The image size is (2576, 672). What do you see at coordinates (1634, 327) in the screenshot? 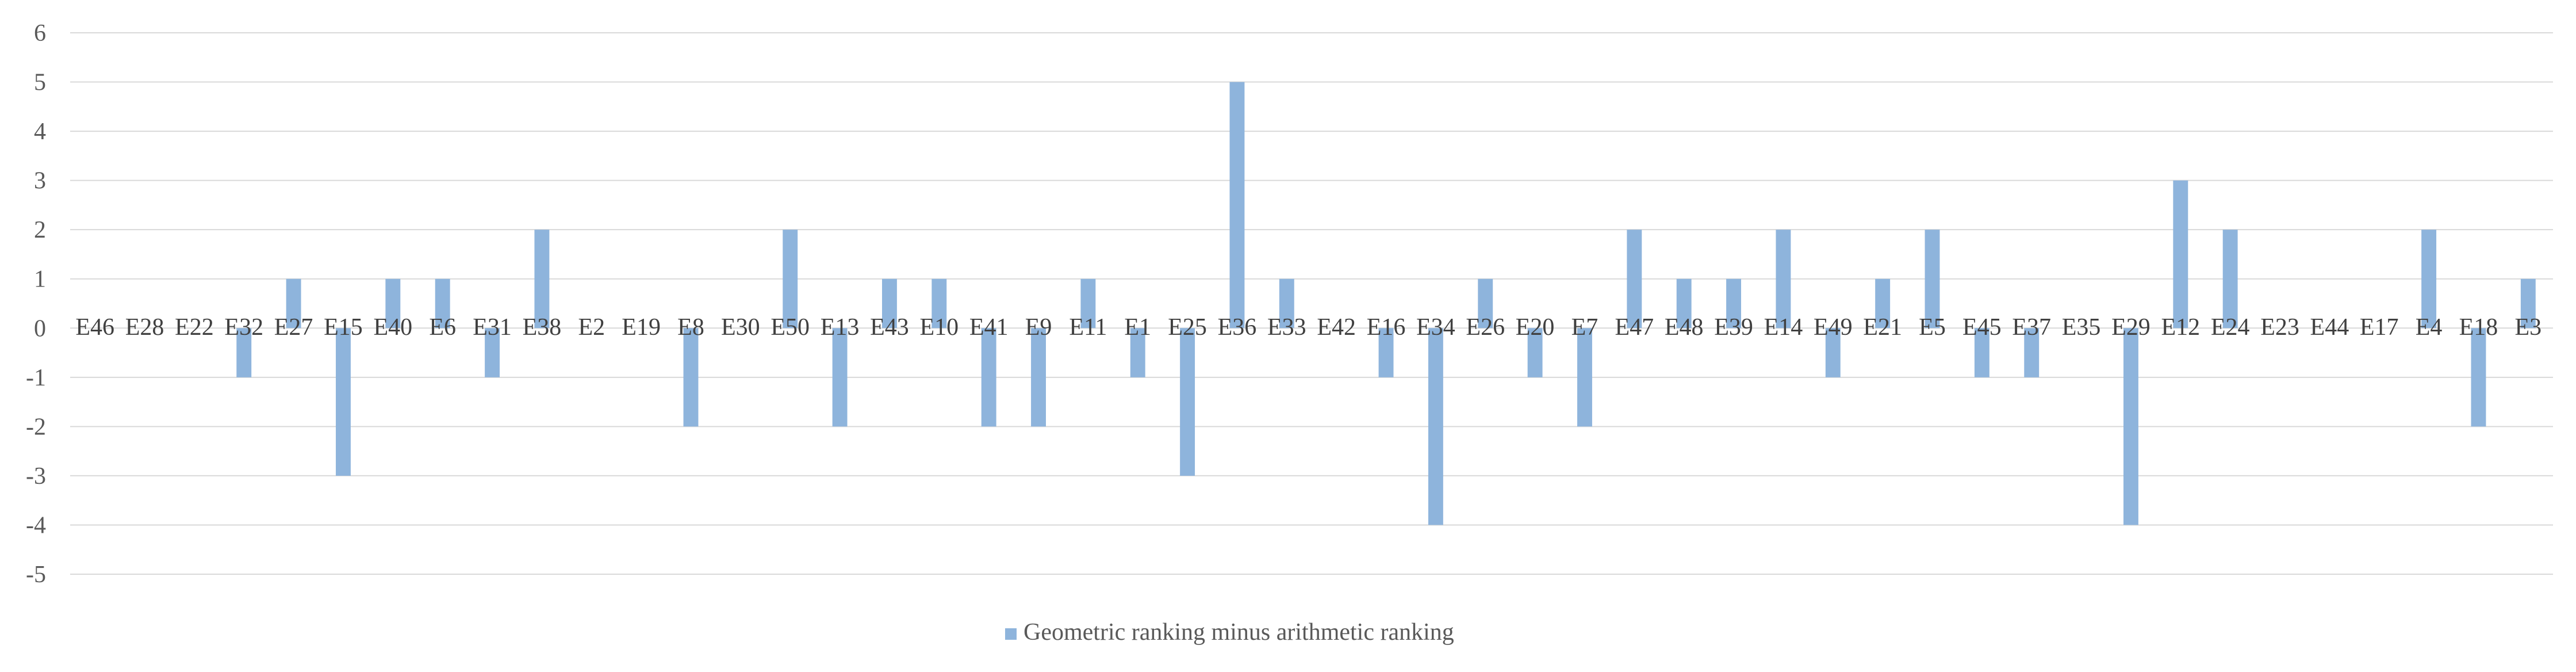
I see `category-label: E47` at bounding box center [1634, 327].